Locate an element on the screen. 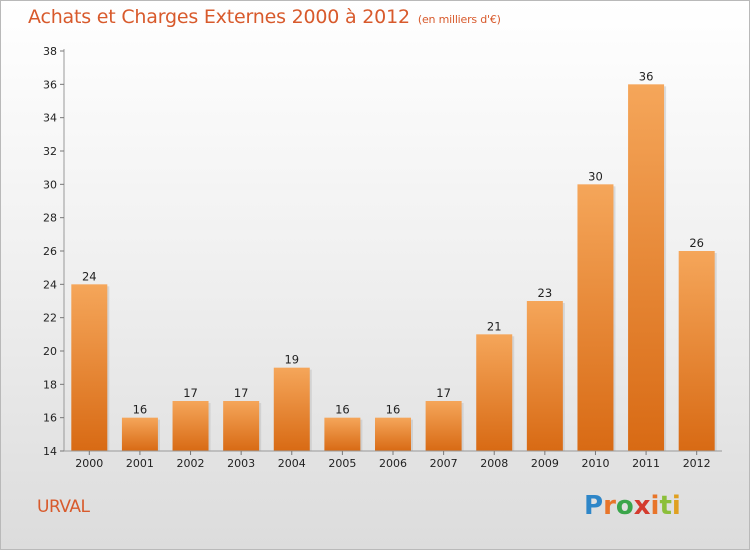  y-tick-label: 36 is located at coordinates (50, 84).